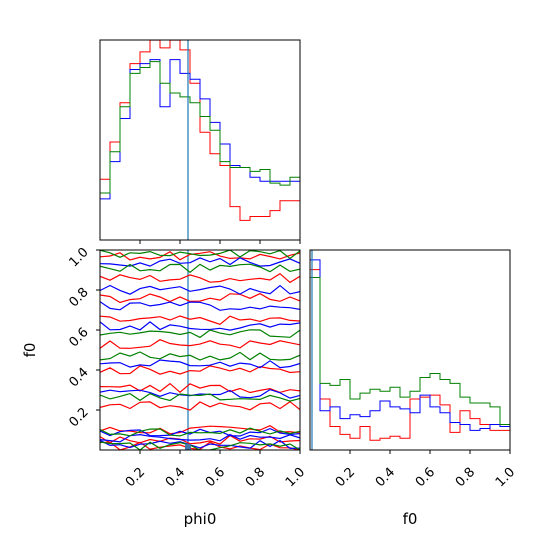  What do you see at coordinates (188, 447) in the screenshot?
I see `truth-point-marker` at bounding box center [188, 447].